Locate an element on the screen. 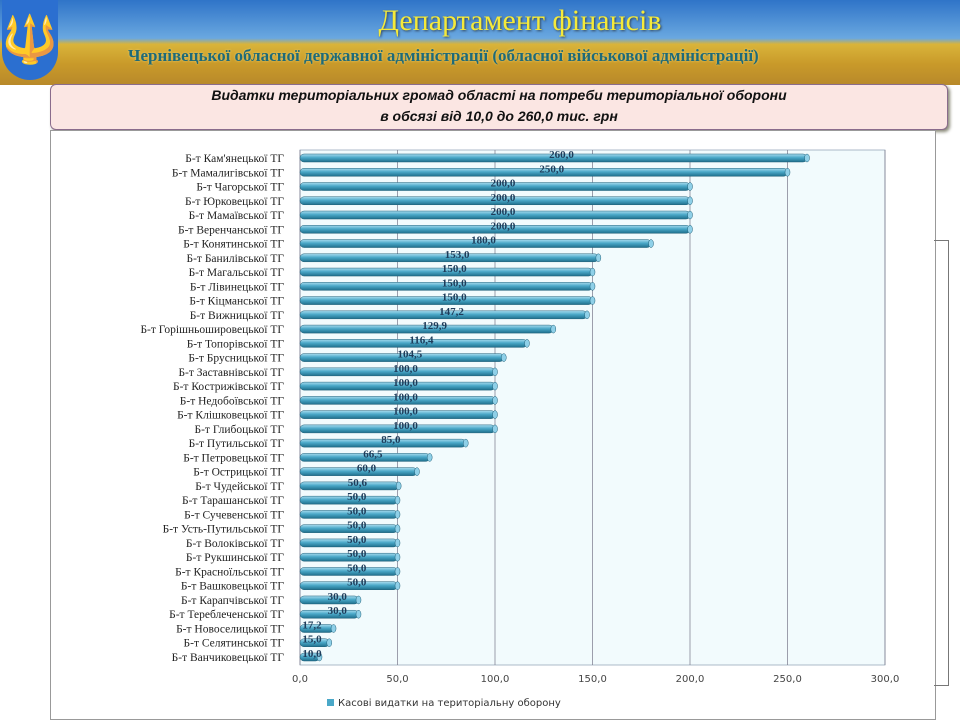 This screenshot has height=720, width=960. category-label: Б-т Селятинської ТГ is located at coordinates (234, 644).